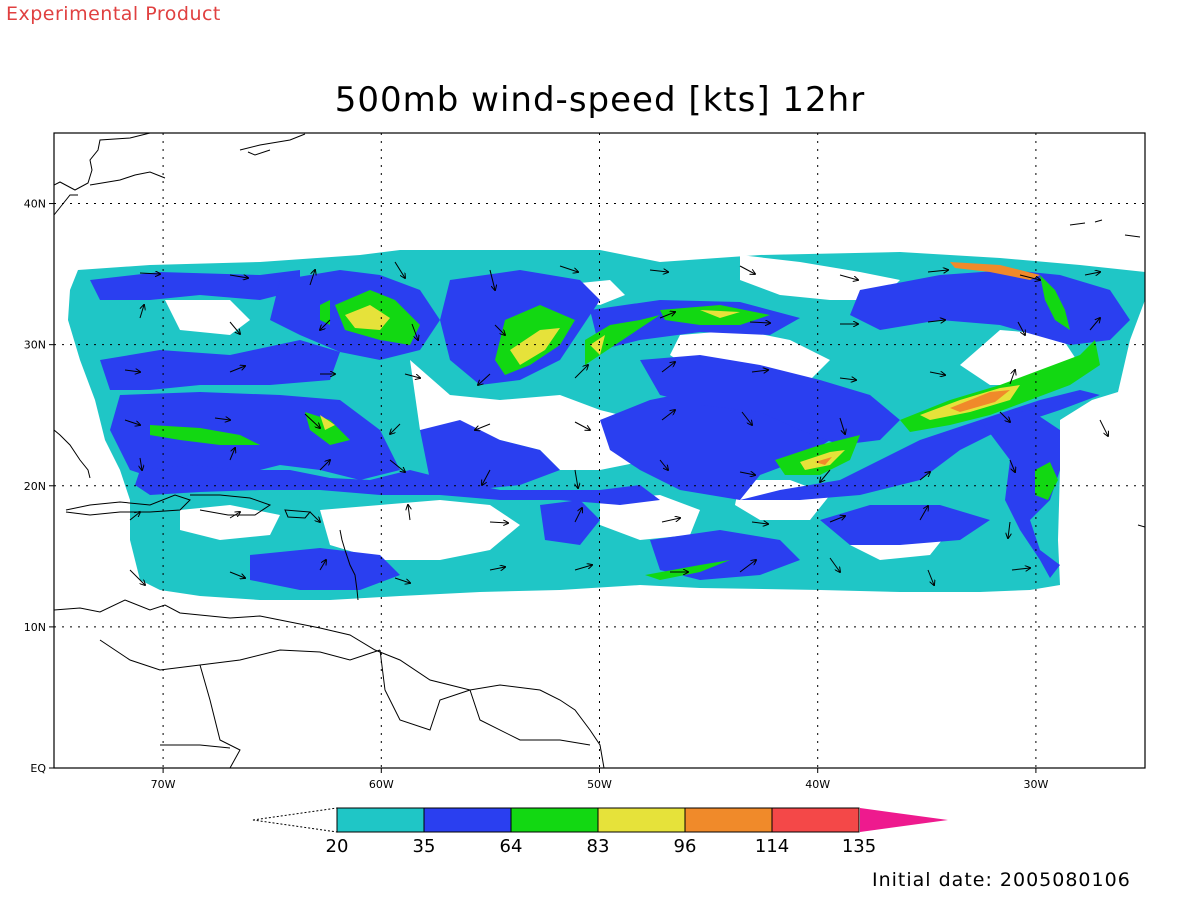 The image size is (1200, 900). Describe the element at coordinates (381, 784) in the screenshot. I see `lon-label: 60W` at that location.